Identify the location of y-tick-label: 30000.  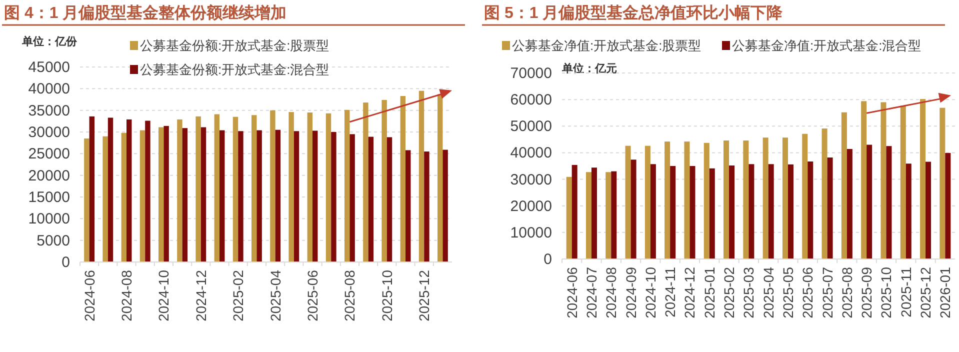
(49, 132).